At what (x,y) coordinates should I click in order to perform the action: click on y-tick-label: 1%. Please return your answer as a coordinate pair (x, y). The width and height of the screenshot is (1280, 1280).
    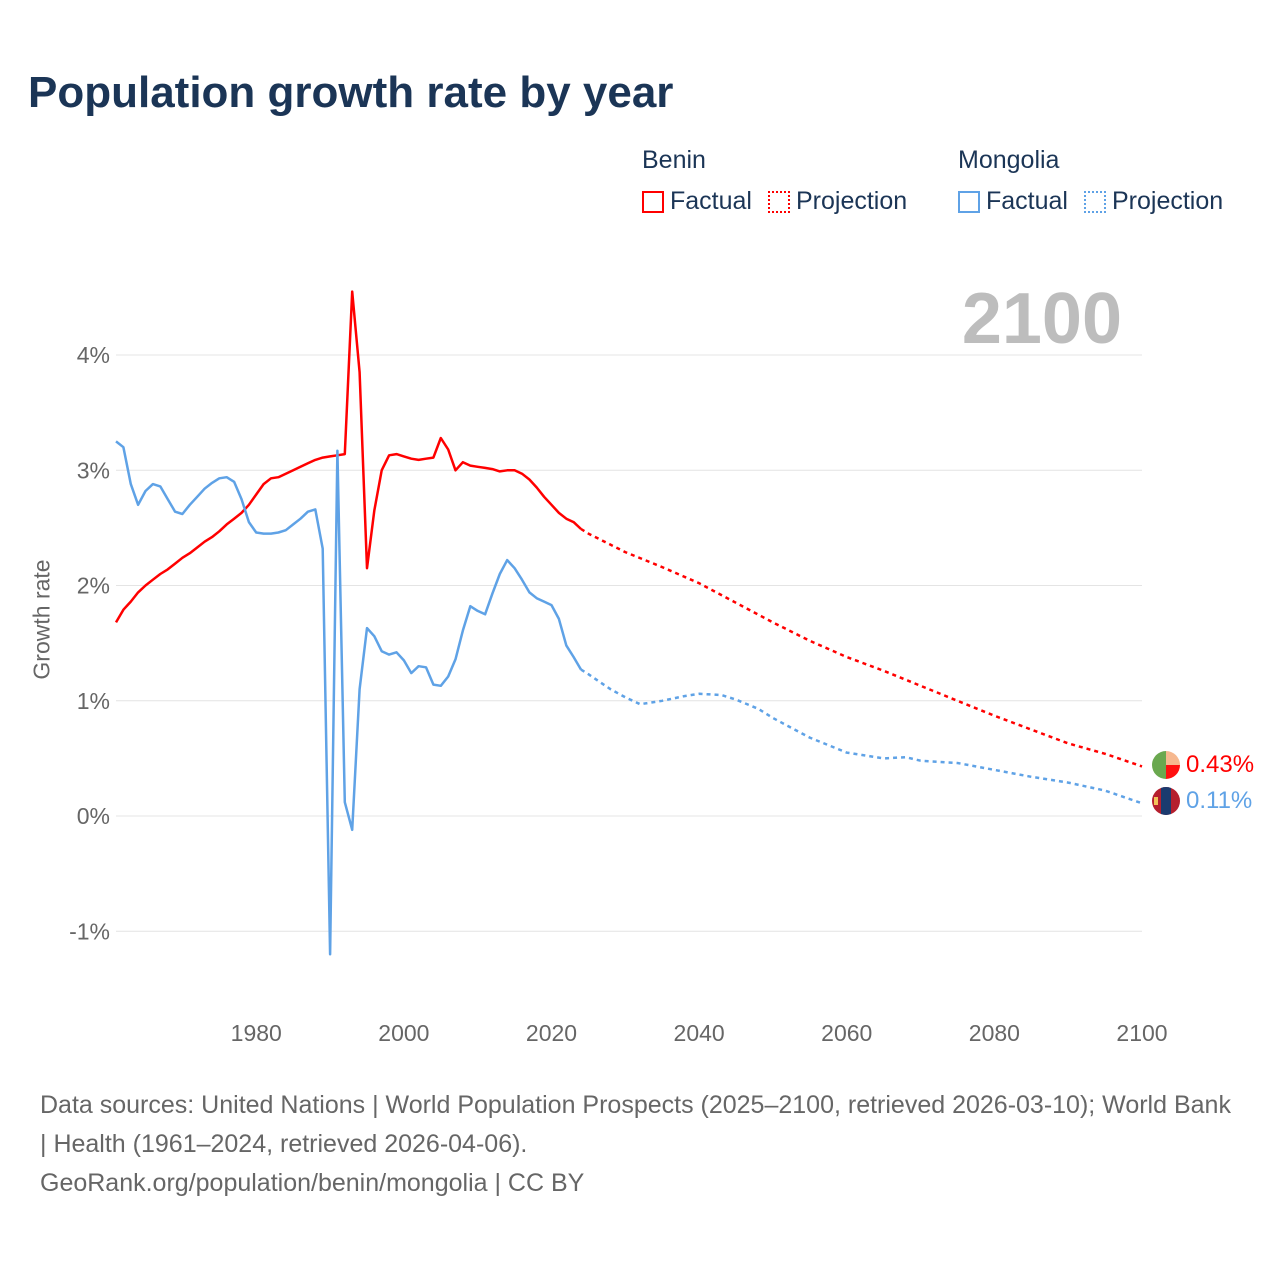
    Looking at the image, I should click on (93, 701).